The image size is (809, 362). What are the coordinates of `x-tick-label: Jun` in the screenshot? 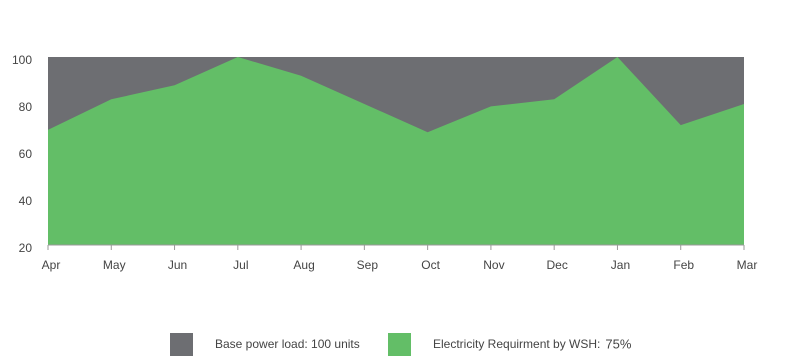 It's located at (177, 265).